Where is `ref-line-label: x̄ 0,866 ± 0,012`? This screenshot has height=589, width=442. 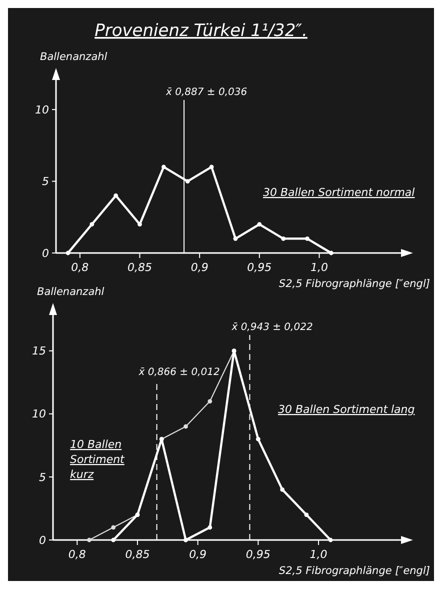
ref-line-label: x̄ 0,866 ± 0,012 is located at coordinates (179, 372).